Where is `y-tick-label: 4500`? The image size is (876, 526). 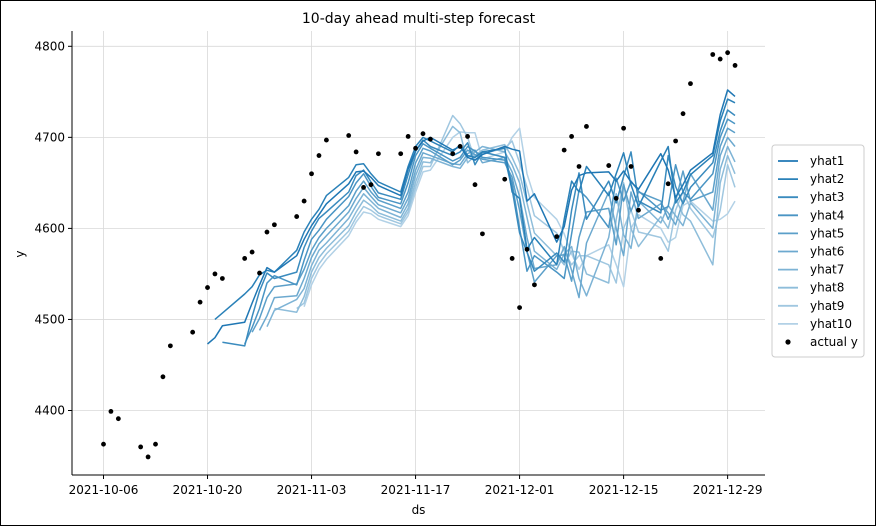 y-tick-label: 4500 is located at coordinates (49, 319).